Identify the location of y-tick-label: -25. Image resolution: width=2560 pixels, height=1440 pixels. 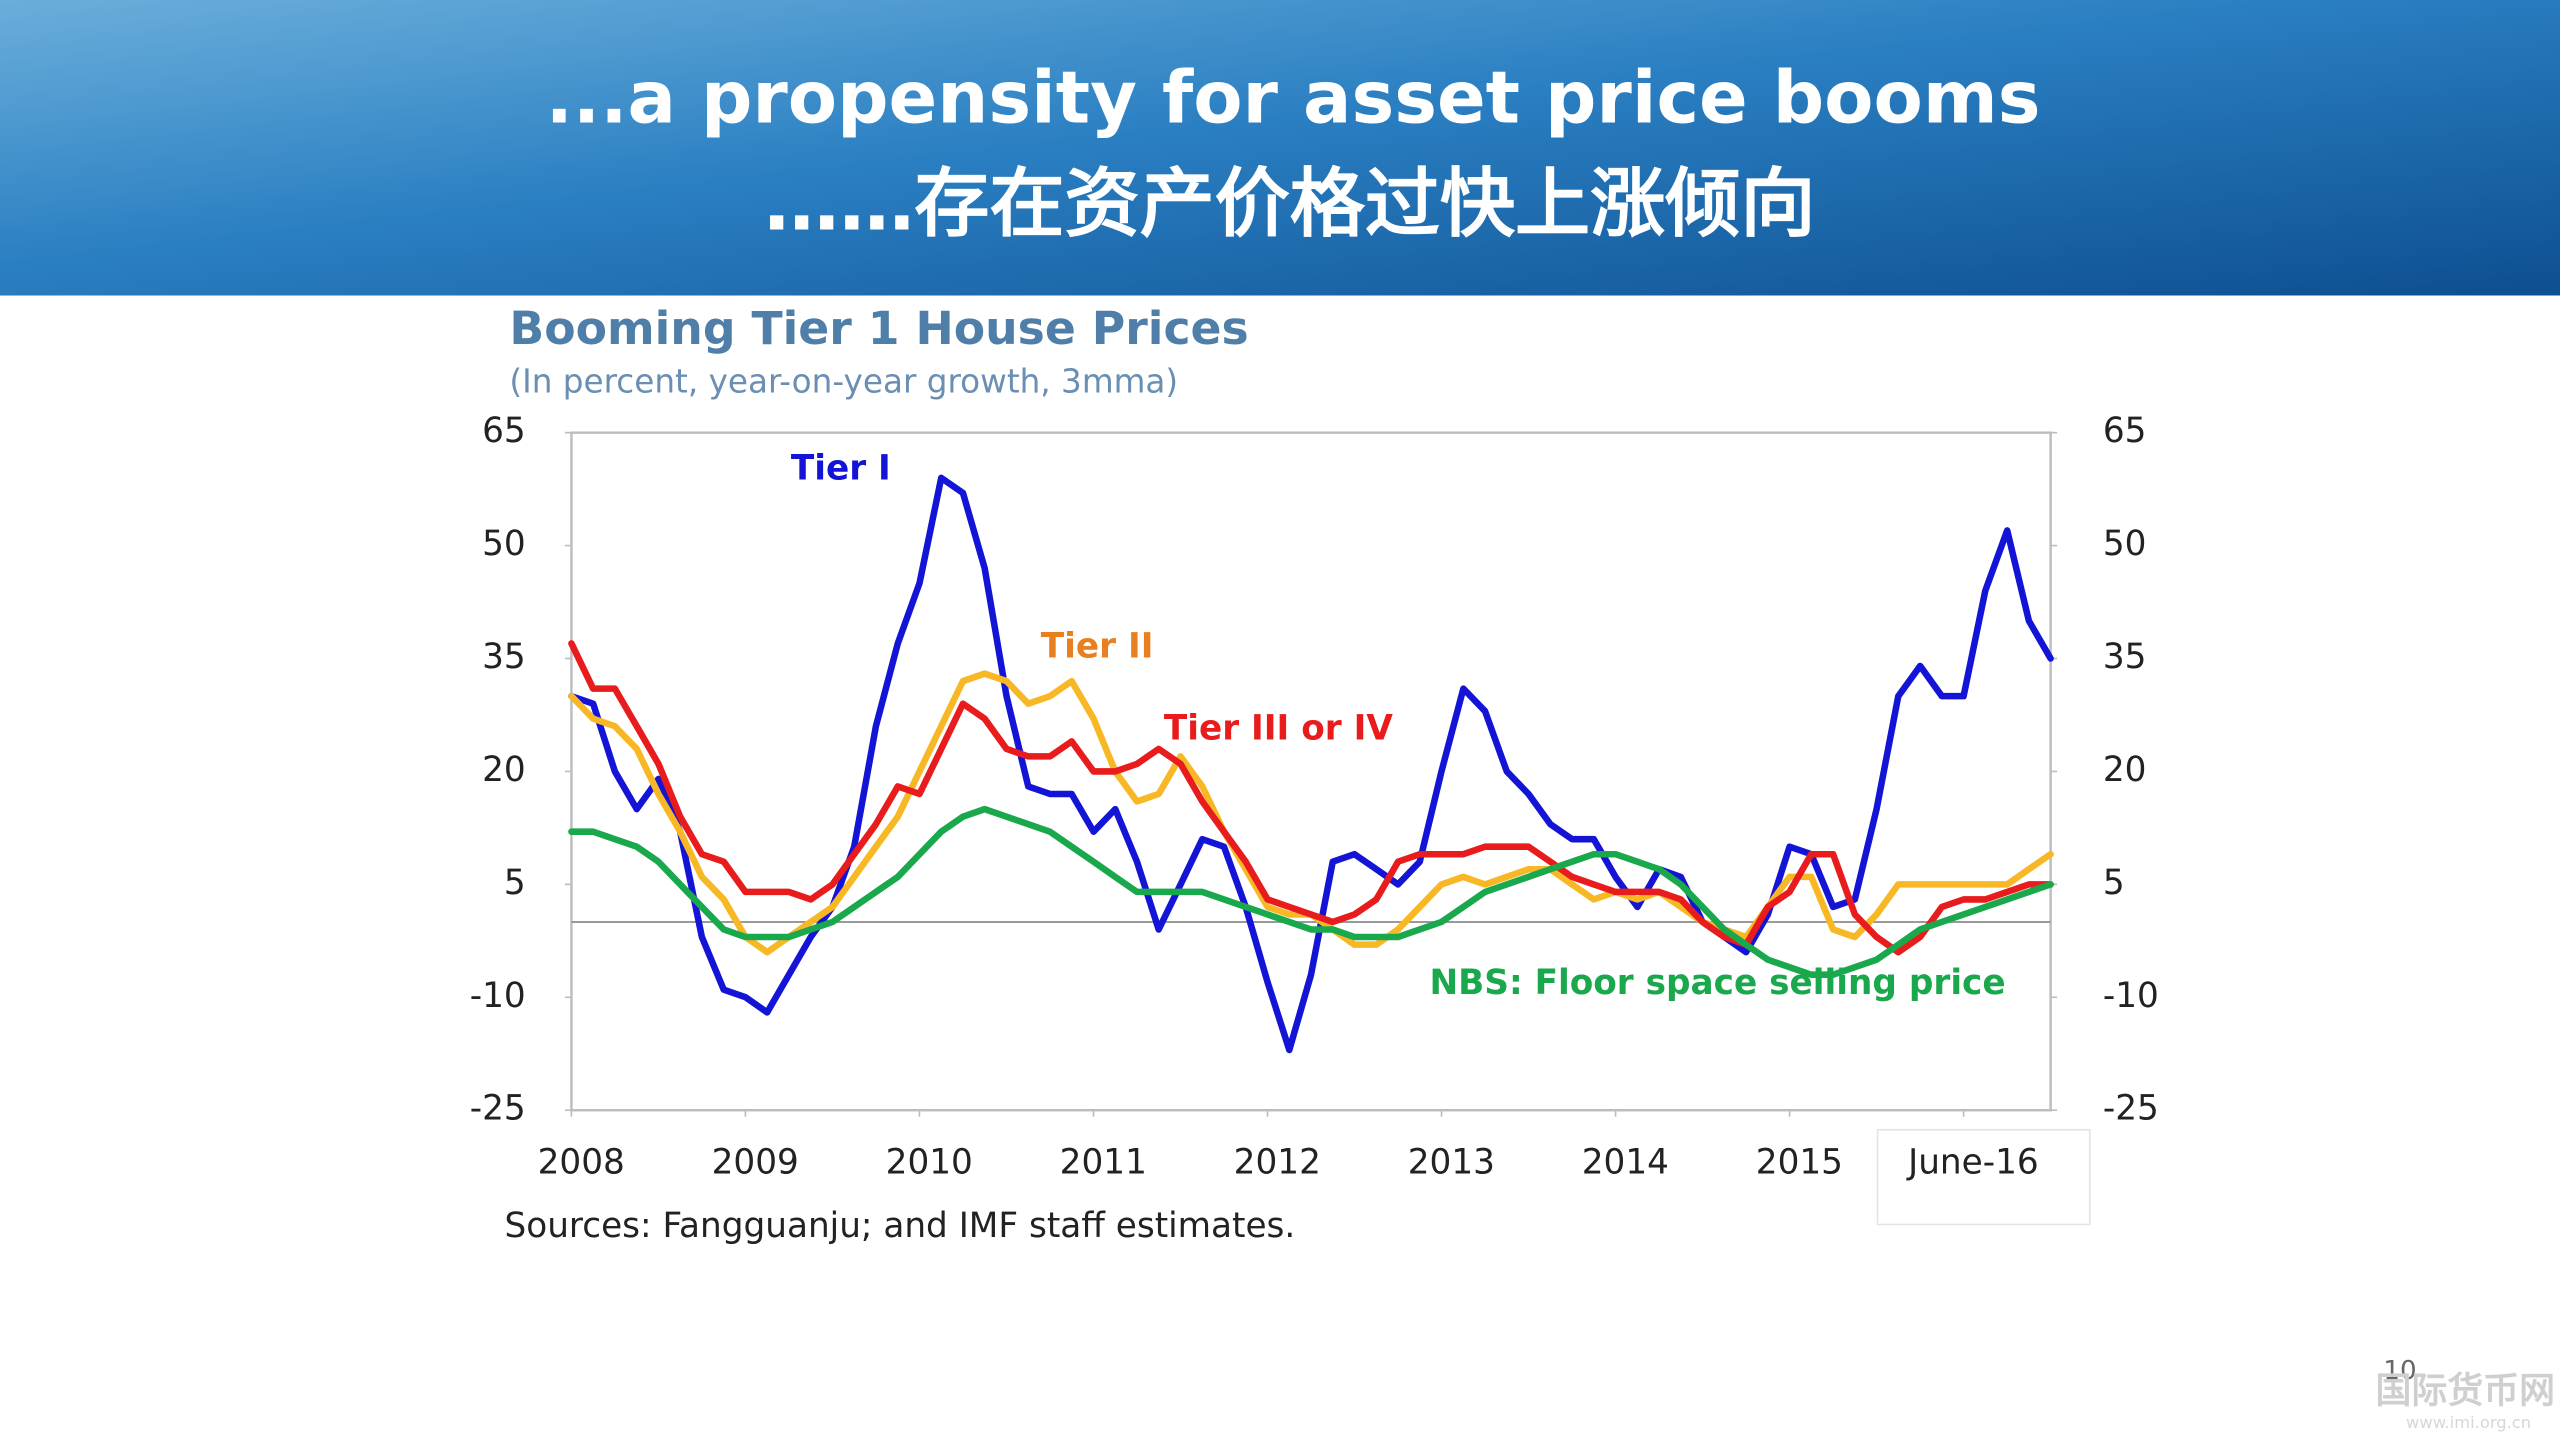
(498, 1109).